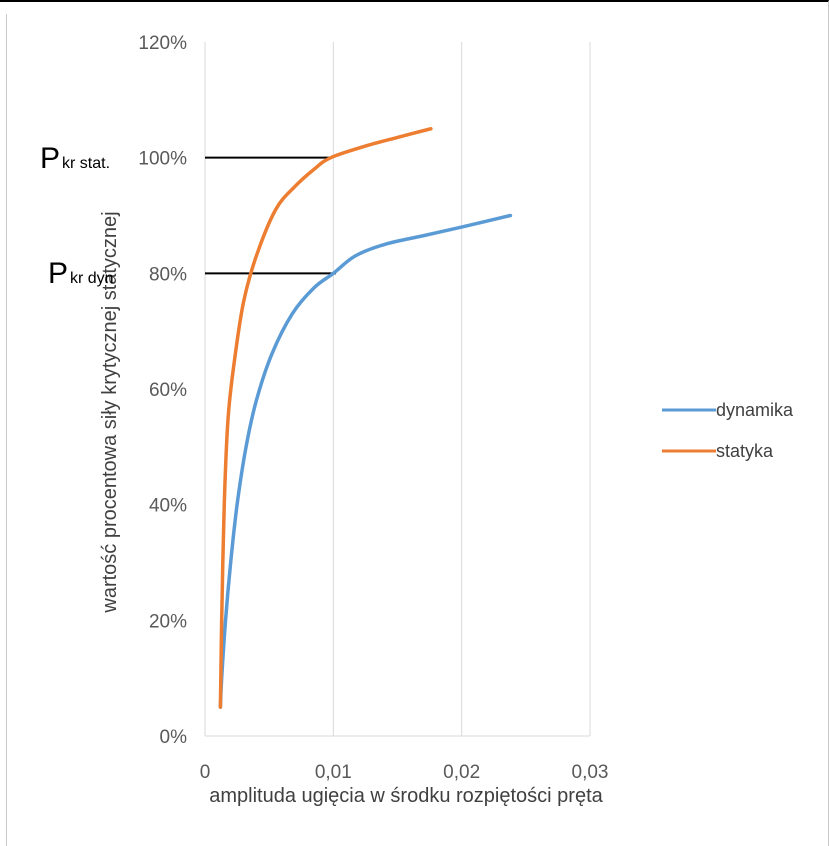  Describe the element at coordinates (745, 451) in the screenshot. I see `legend-label-statyka: statyka` at that location.